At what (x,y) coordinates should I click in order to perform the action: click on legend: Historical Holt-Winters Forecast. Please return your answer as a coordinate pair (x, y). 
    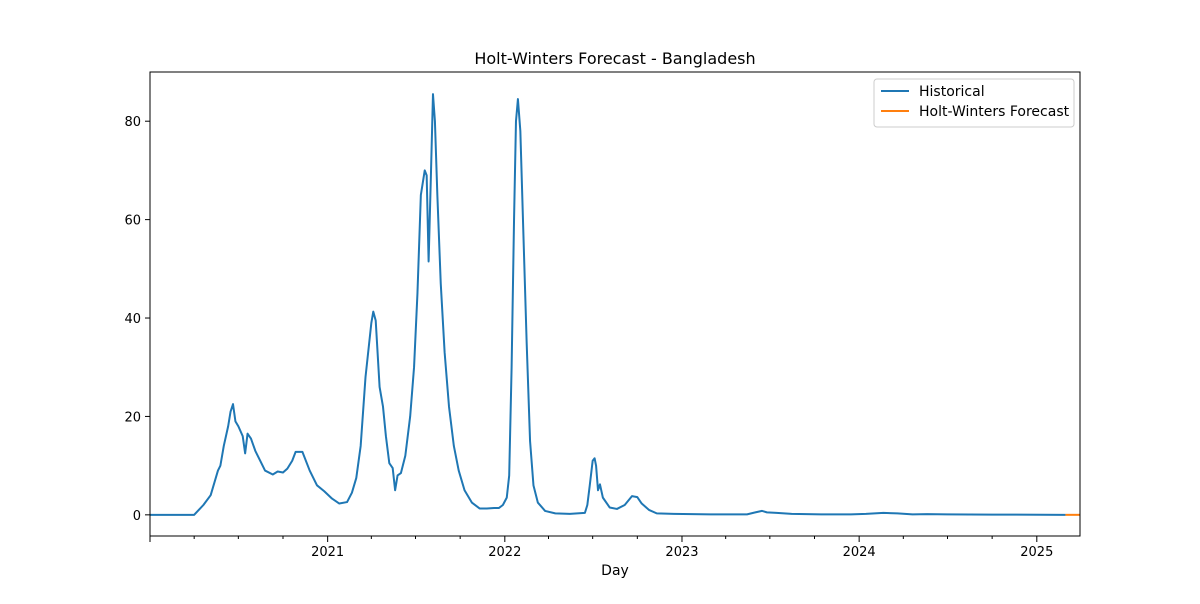
    Looking at the image, I should click on (974, 103).